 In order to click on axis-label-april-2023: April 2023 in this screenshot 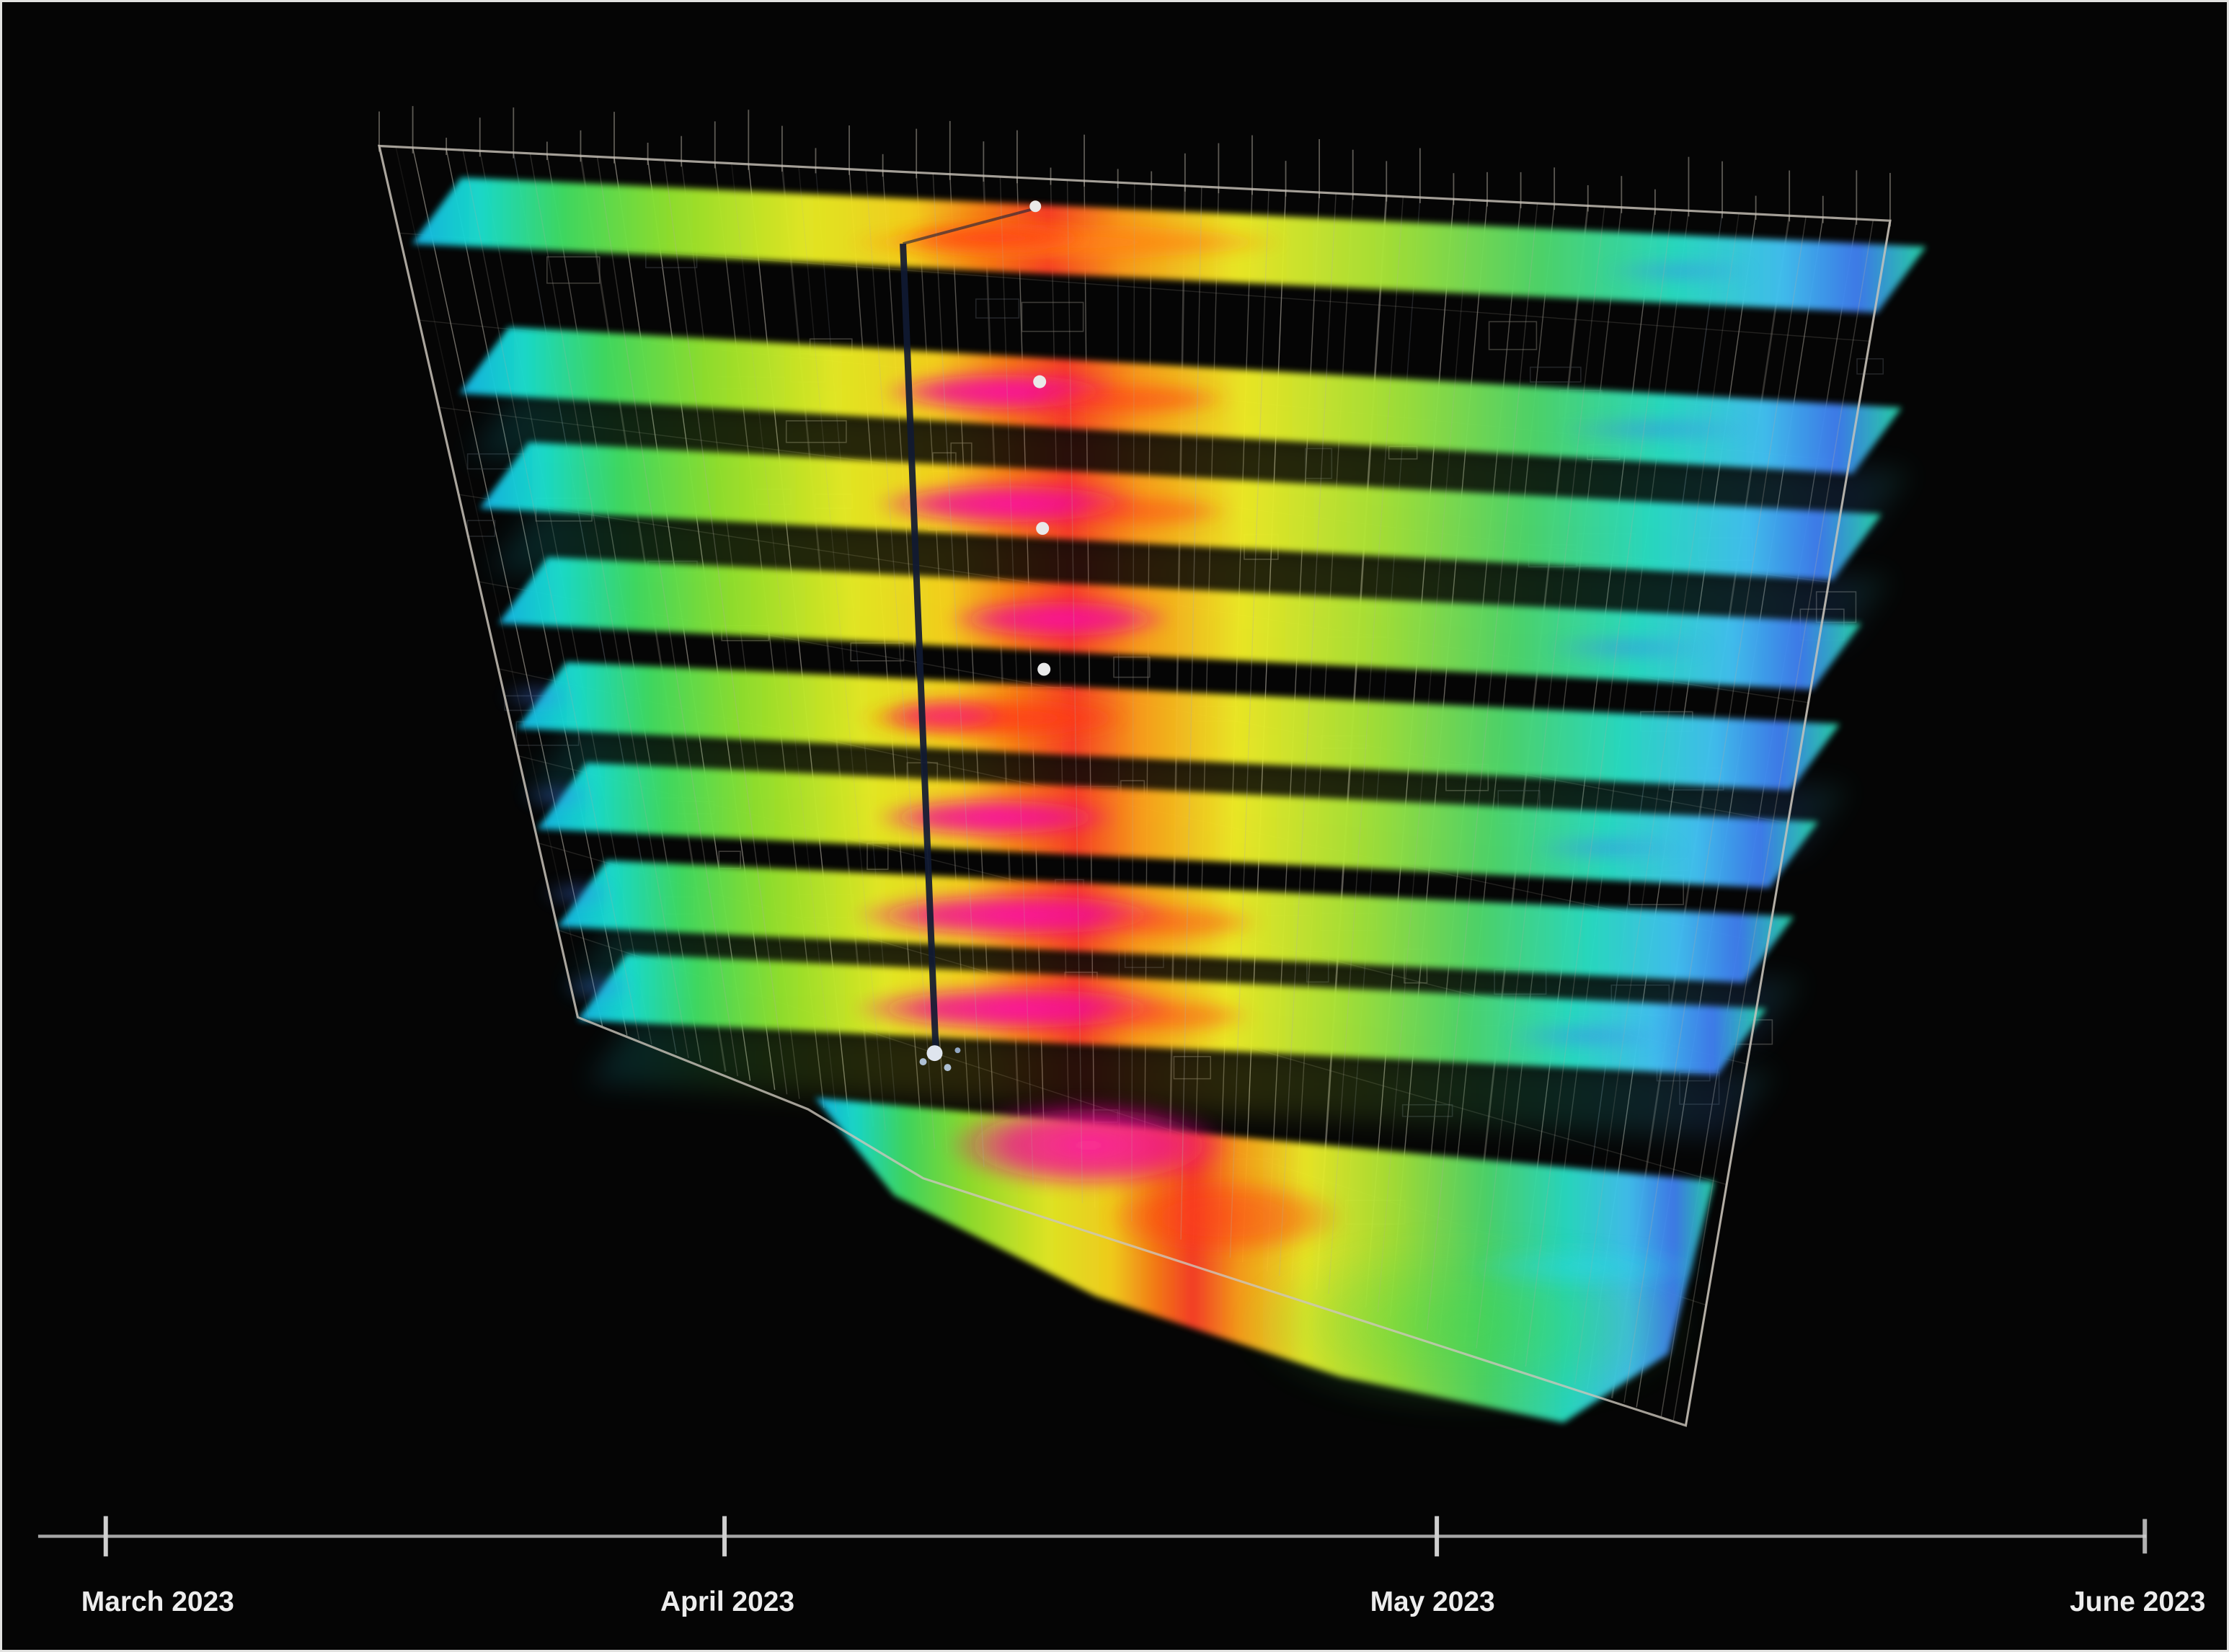, I will do `click(727, 1601)`.